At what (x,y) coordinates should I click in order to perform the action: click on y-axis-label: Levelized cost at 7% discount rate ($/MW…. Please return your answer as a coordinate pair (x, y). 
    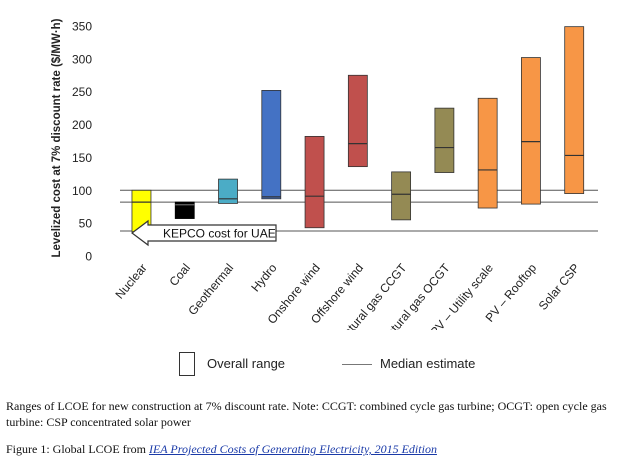
    Looking at the image, I should click on (57, 137).